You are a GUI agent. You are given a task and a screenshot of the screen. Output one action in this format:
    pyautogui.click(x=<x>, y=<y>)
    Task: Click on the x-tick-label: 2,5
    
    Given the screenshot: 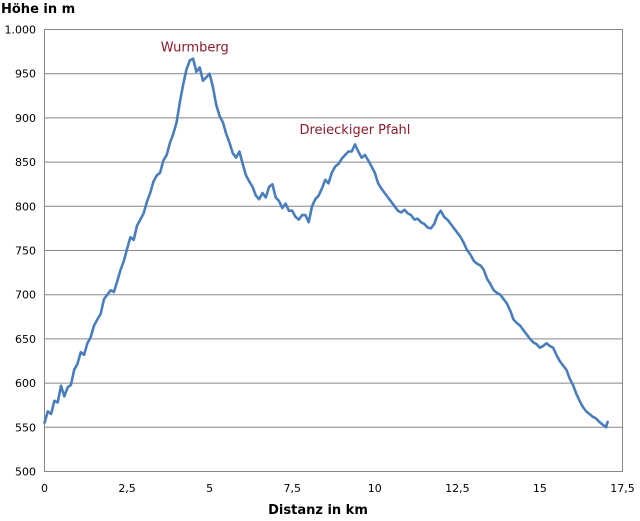 What is the action you would take?
    pyautogui.click(x=127, y=488)
    